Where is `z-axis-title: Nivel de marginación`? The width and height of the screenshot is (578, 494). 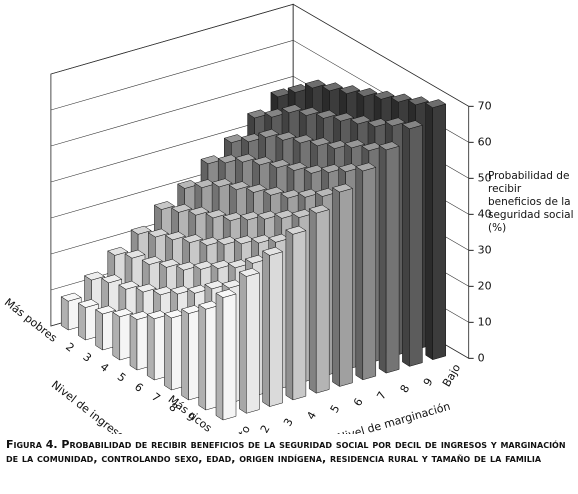 z-axis-title: Nivel de marginación is located at coordinates (394, 417).